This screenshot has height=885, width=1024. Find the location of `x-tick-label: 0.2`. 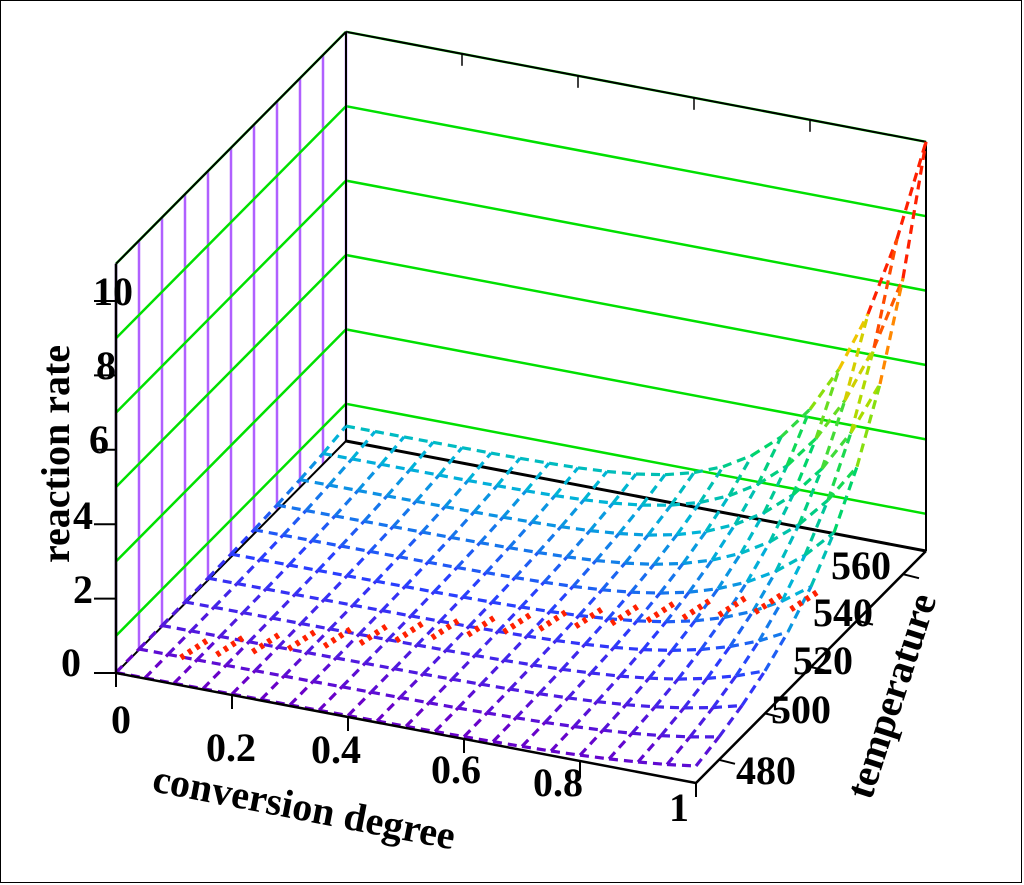

x-tick-label: 0.2 is located at coordinates (231, 747).